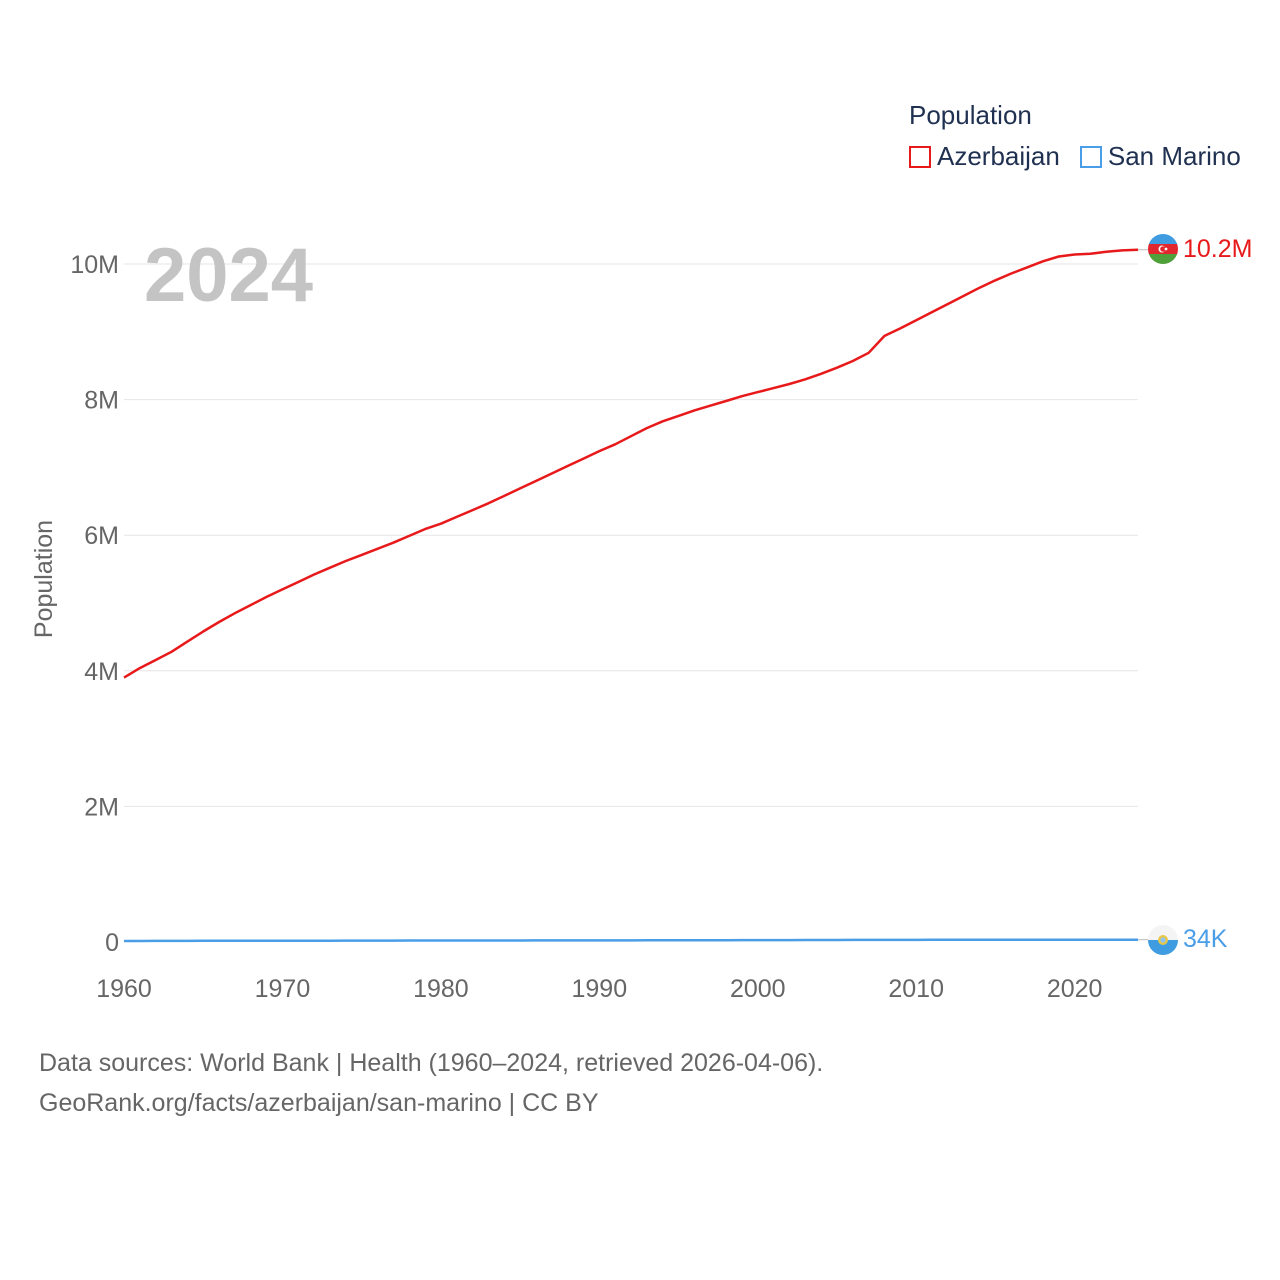 Image resolution: width=1280 pixels, height=1280 pixels. What do you see at coordinates (1163, 249) in the screenshot?
I see `azerbaijan-flag-icon` at bounding box center [1163, 249].